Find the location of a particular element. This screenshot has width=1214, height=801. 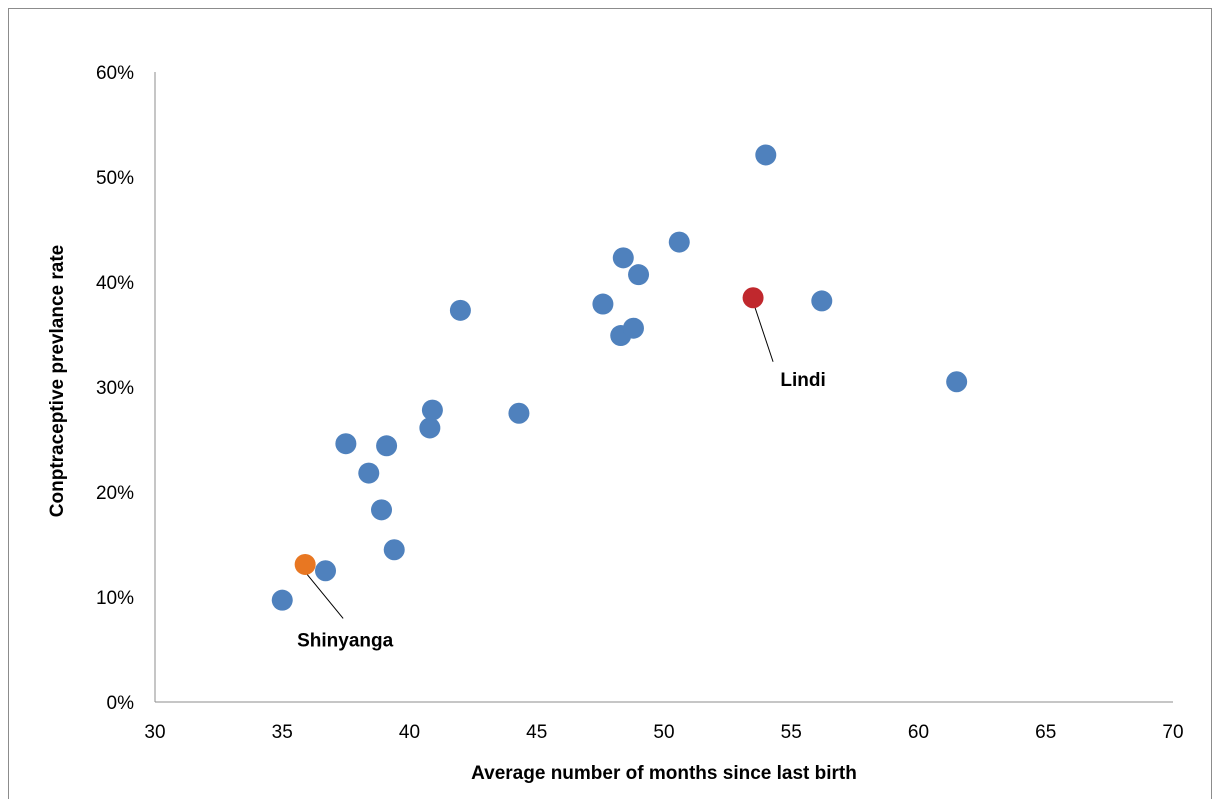

y-tick-label: 0% is located at coordinates (121, 703).